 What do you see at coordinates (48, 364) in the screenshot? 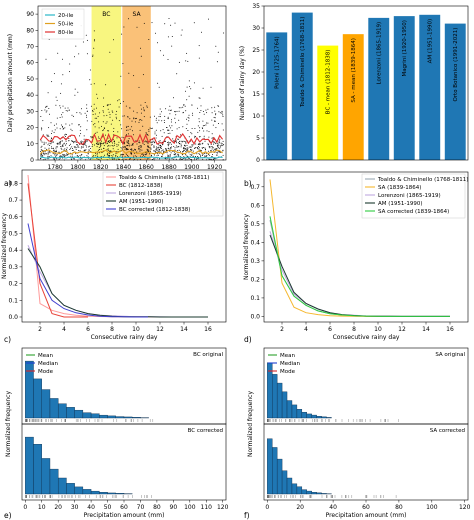
I see `legend-label: Median` at bounding box center [48, 364].